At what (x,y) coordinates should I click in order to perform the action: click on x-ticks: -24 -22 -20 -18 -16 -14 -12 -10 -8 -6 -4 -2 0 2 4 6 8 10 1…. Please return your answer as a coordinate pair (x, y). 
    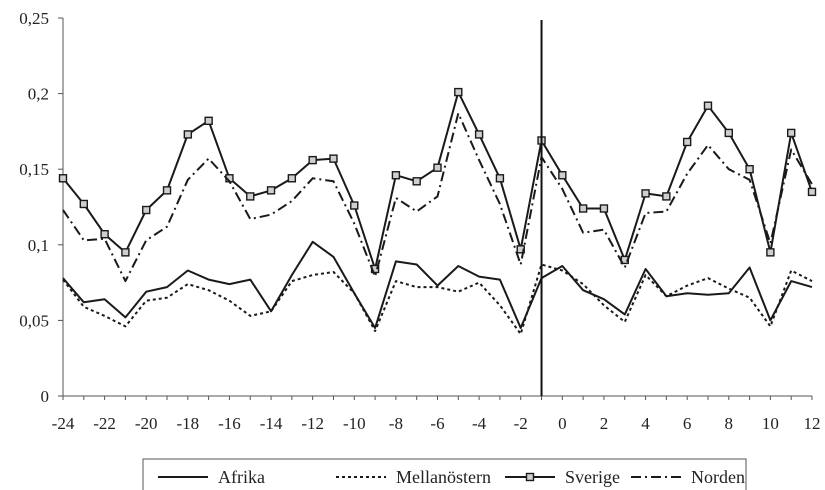
    Looking at the image, I should click on (436, 414).